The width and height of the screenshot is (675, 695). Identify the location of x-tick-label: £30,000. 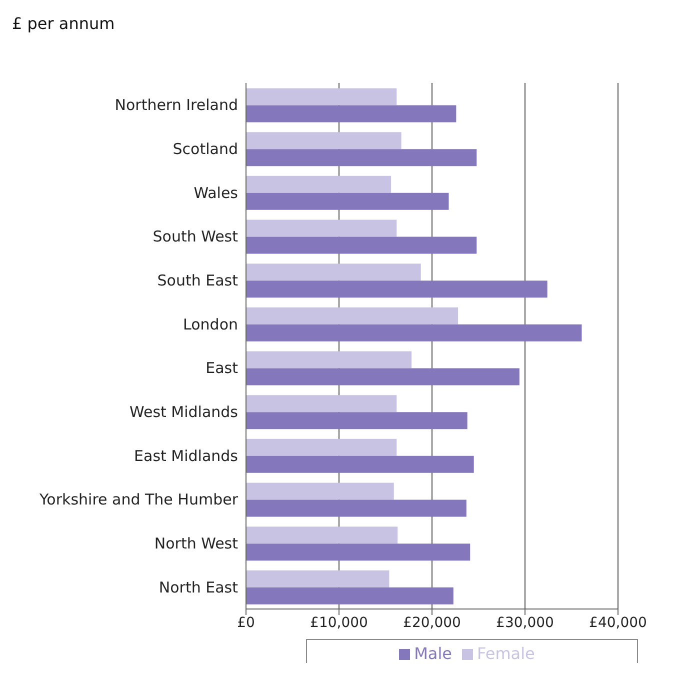
(525, 622).